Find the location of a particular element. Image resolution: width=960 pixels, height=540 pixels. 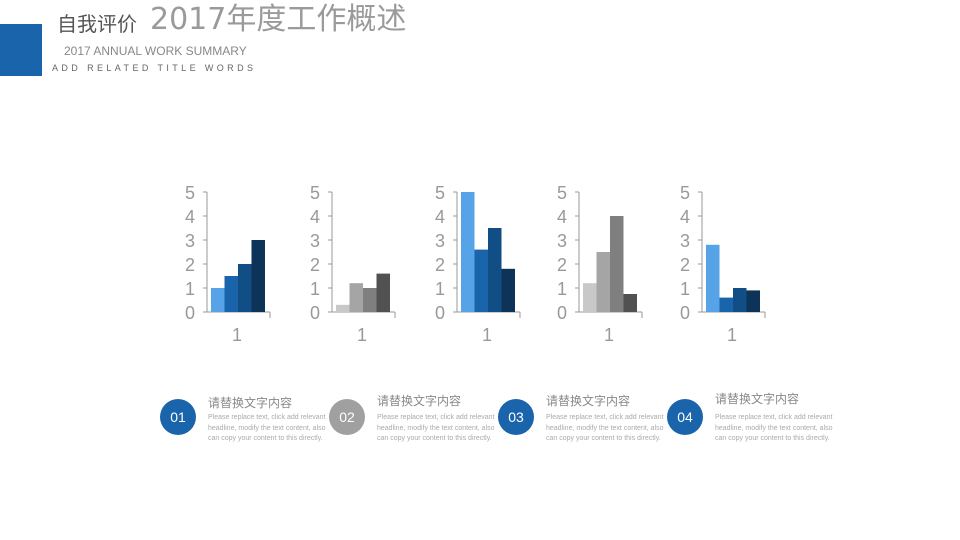

accent-block is located at coordinates (21, 50).